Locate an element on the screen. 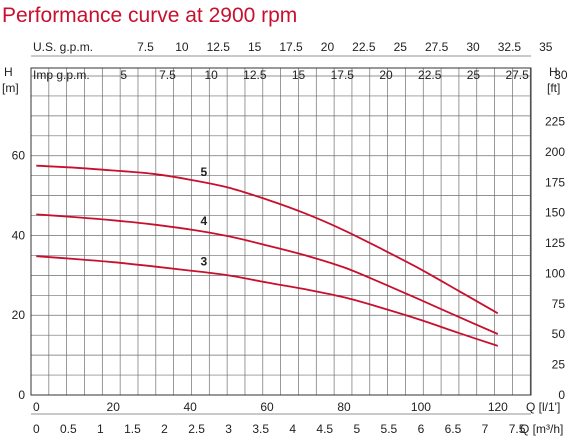 The image size is (570, 448). y-left-tick-label: 20 is located at coordinates (19, 315).